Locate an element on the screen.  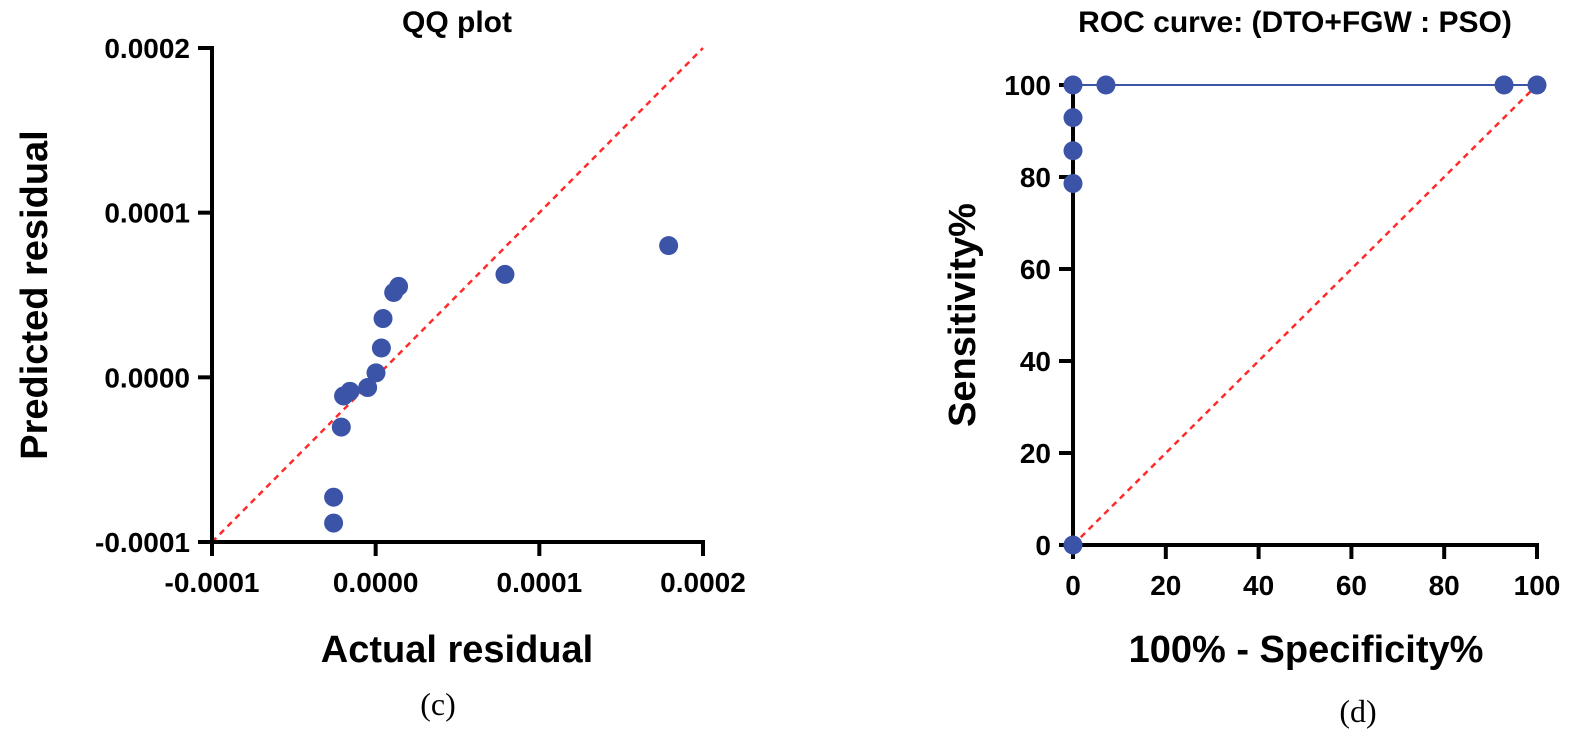
roc-x-tick-label: 100 is located at coordinates (1537, 585).